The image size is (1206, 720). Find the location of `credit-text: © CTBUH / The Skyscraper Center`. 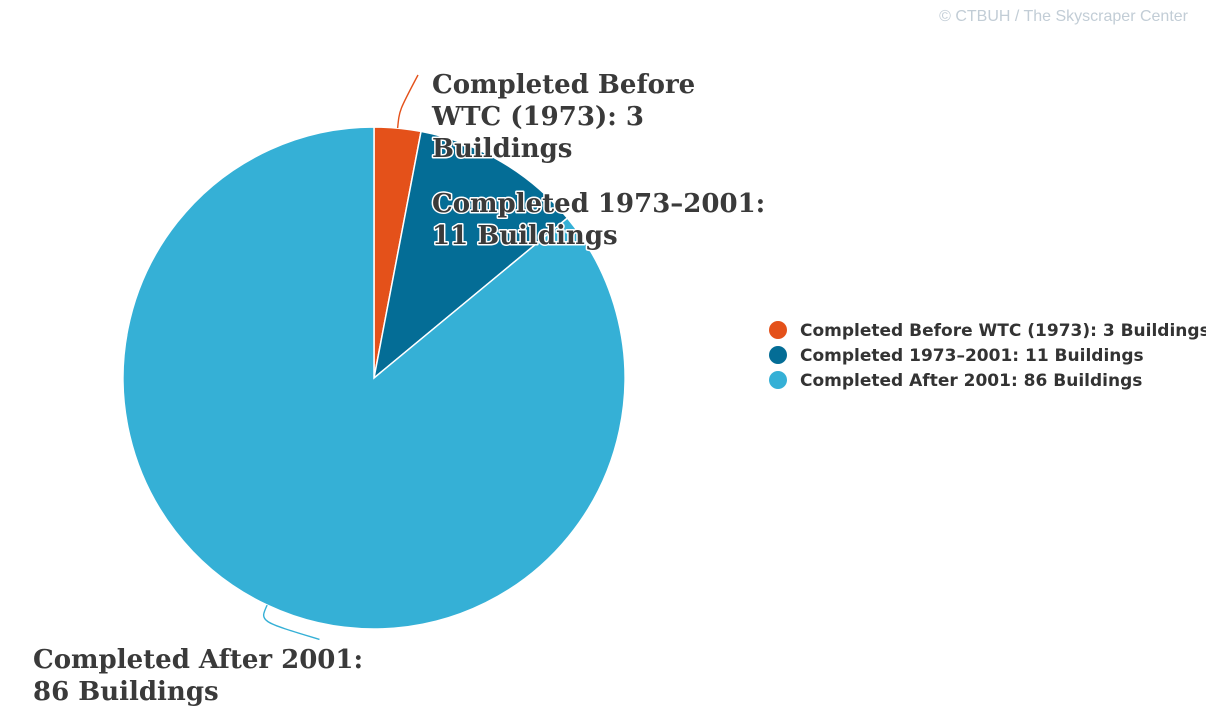

credit-text: © CTBUH / The Skyscraper Center is located at coordinates (1063, 16).